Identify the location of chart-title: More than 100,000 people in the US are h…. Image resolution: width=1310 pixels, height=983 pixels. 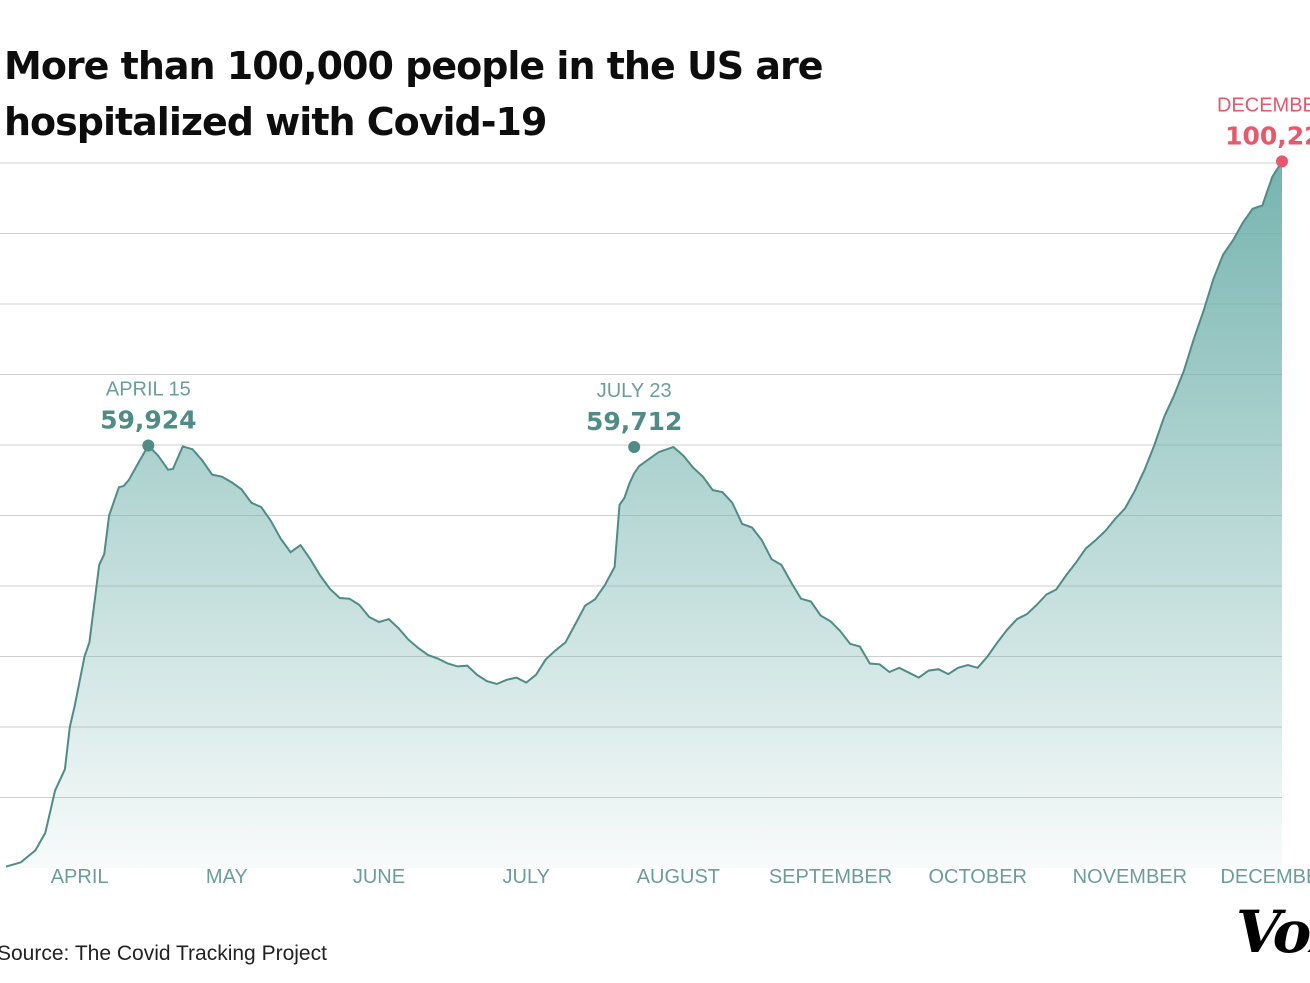
(414, 94).